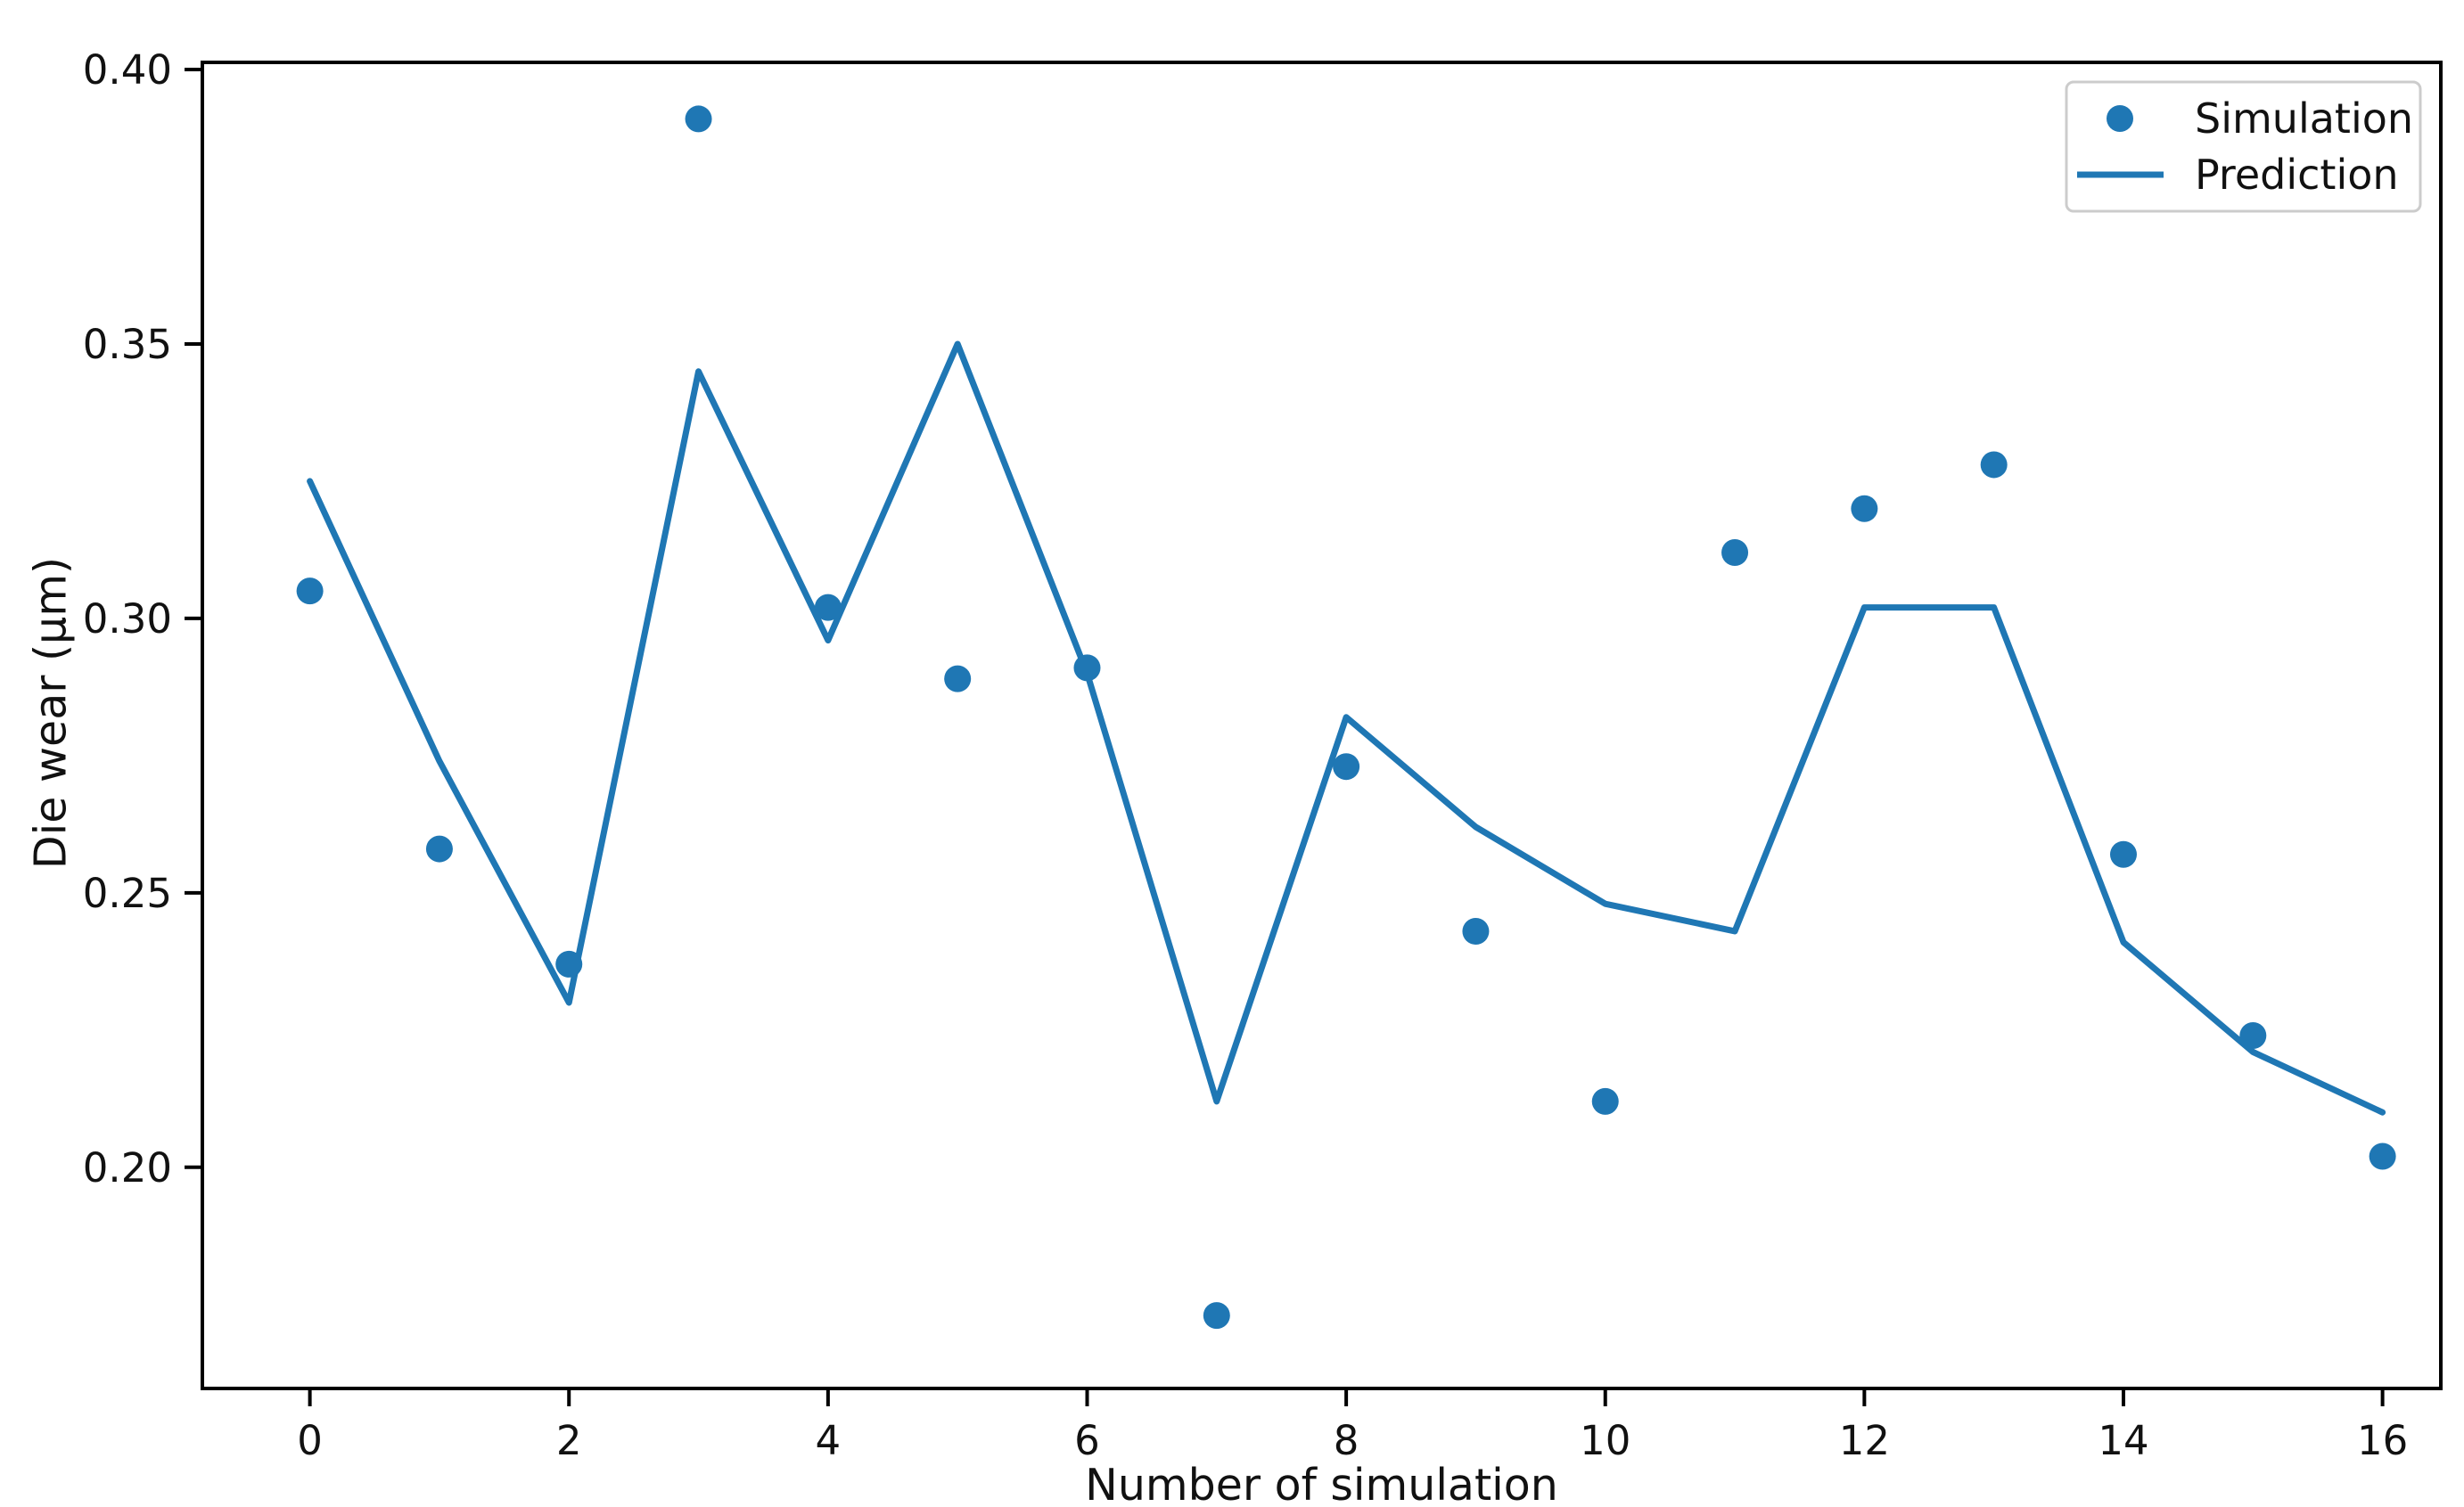 The width and height of the screenshot is (2464, 1507). Describe the element at coordinates (2123, 1441) in the screenshot. I see `x-tick-label: 14` at that location.